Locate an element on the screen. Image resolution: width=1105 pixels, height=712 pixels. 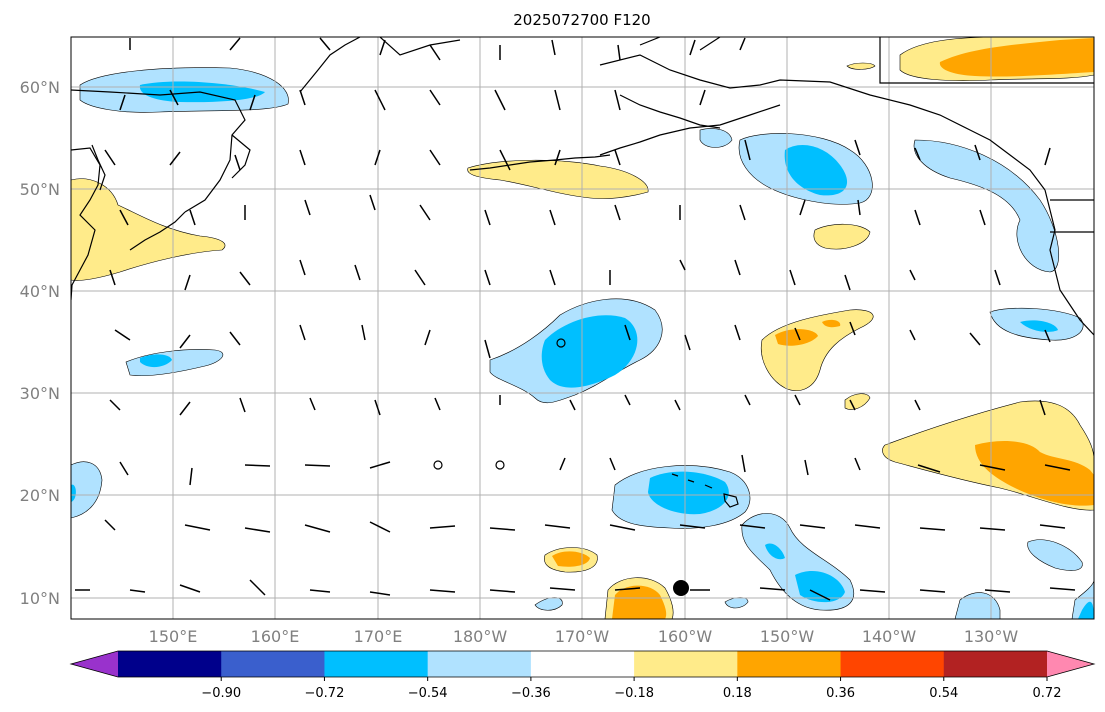
coastline-siberia is located at coordinates (158, 151).